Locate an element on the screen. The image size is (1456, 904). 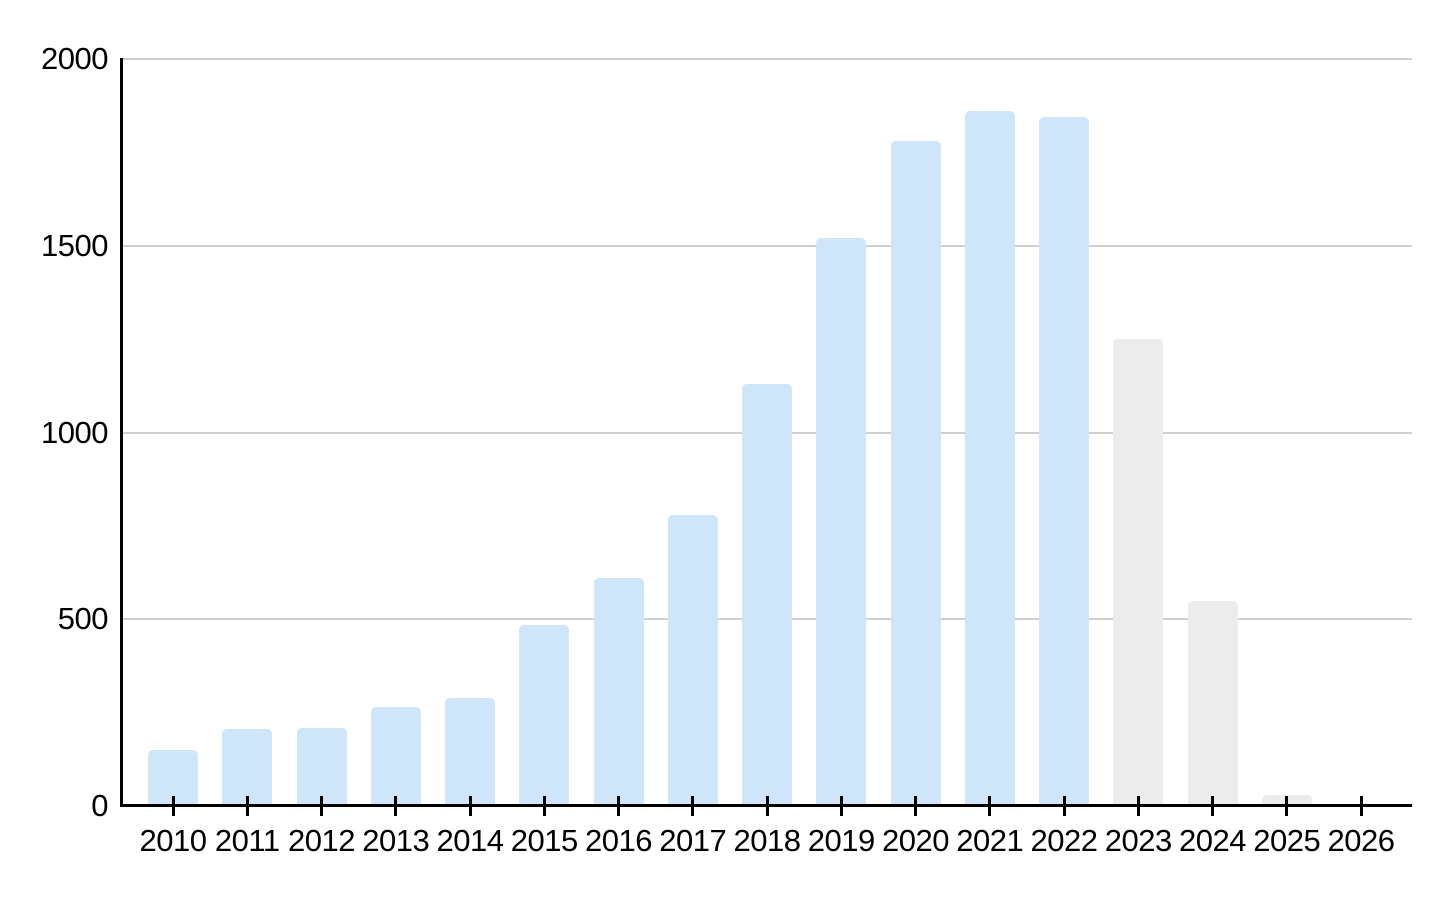
x-tick-label-2018: 2018 is located at coordinates (767, 840).